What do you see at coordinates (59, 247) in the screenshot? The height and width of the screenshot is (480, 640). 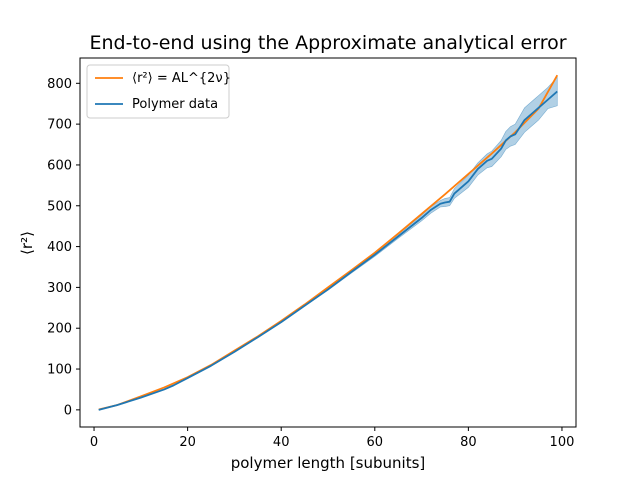 I see `y-tick-label: 400` at bounding box center [59, 247].